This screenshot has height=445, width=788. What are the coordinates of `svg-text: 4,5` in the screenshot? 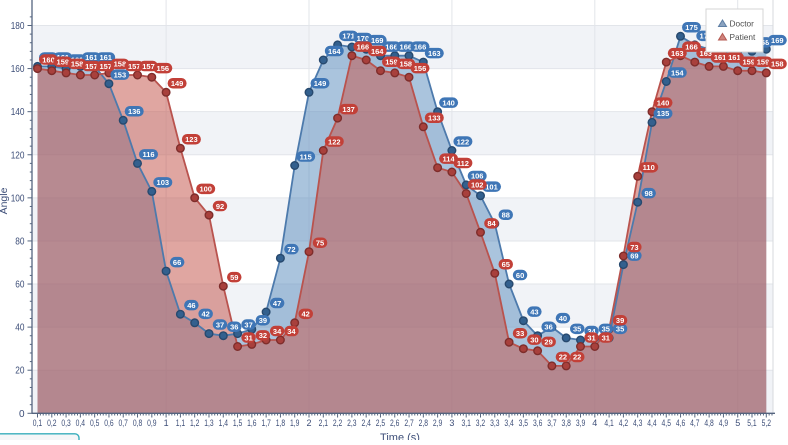 It's located at (666, 423).